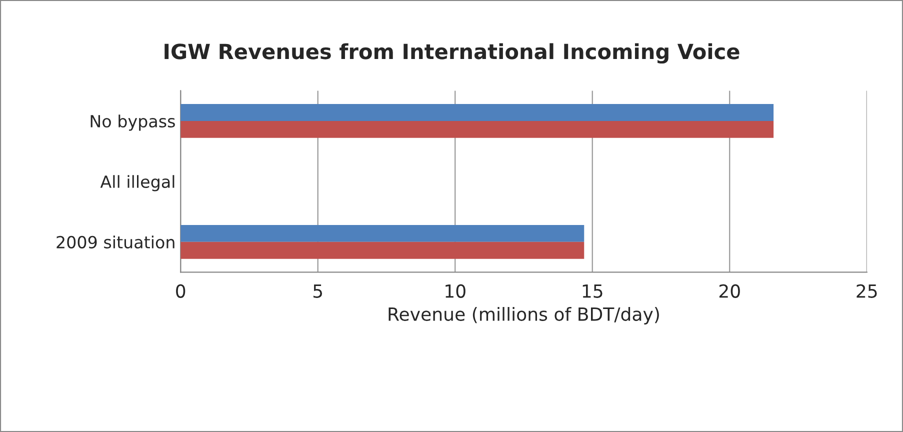  What do you see at coordinates (318, 291) in the screenshot?
I see `x-tick-label: 5` at bounding box center [318, 291].